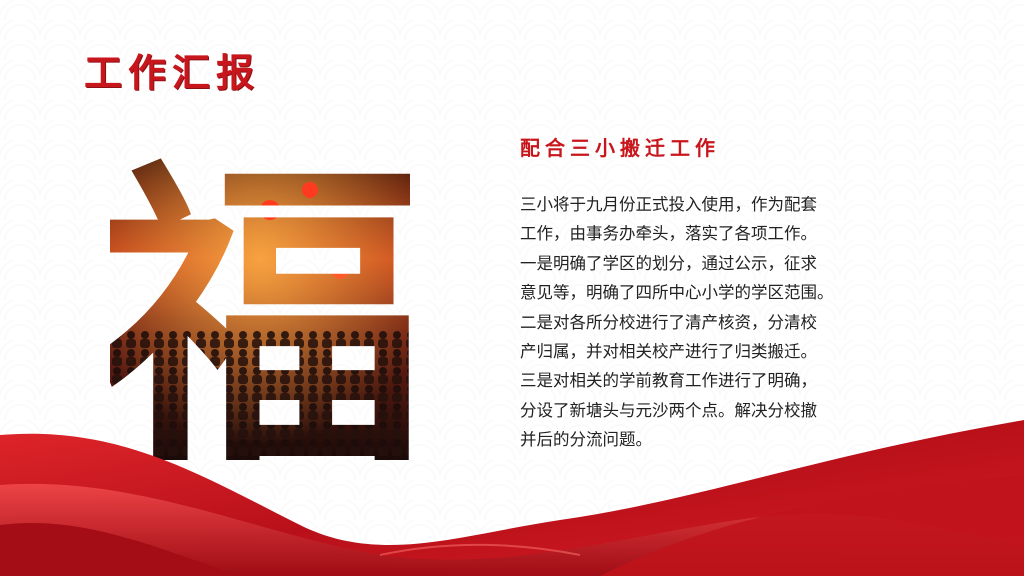 Image resolution: width=1024 pixels, height=576 pixels. What do you see at coordinates (668, 322) in the screenshot?
I see `paragraph-line: 二是对各所分校进行了清产核资，分清校` at bounding box center [668, 322].